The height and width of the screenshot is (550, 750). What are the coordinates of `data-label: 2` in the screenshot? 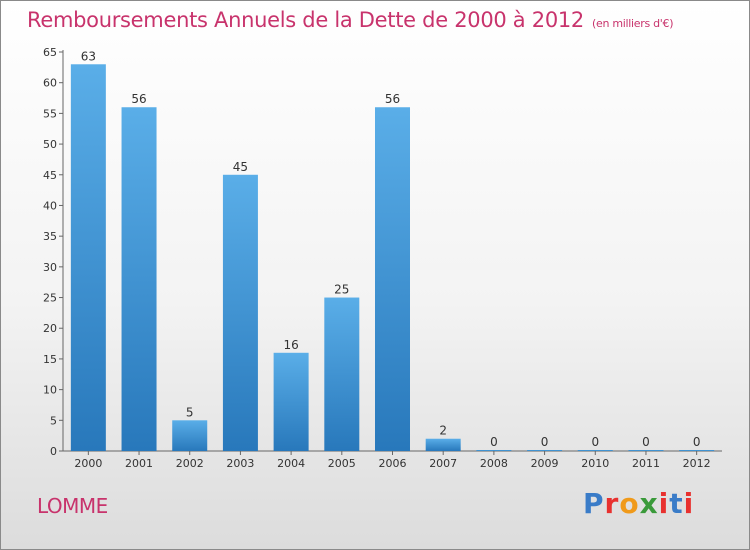 It's located at (443, 431).